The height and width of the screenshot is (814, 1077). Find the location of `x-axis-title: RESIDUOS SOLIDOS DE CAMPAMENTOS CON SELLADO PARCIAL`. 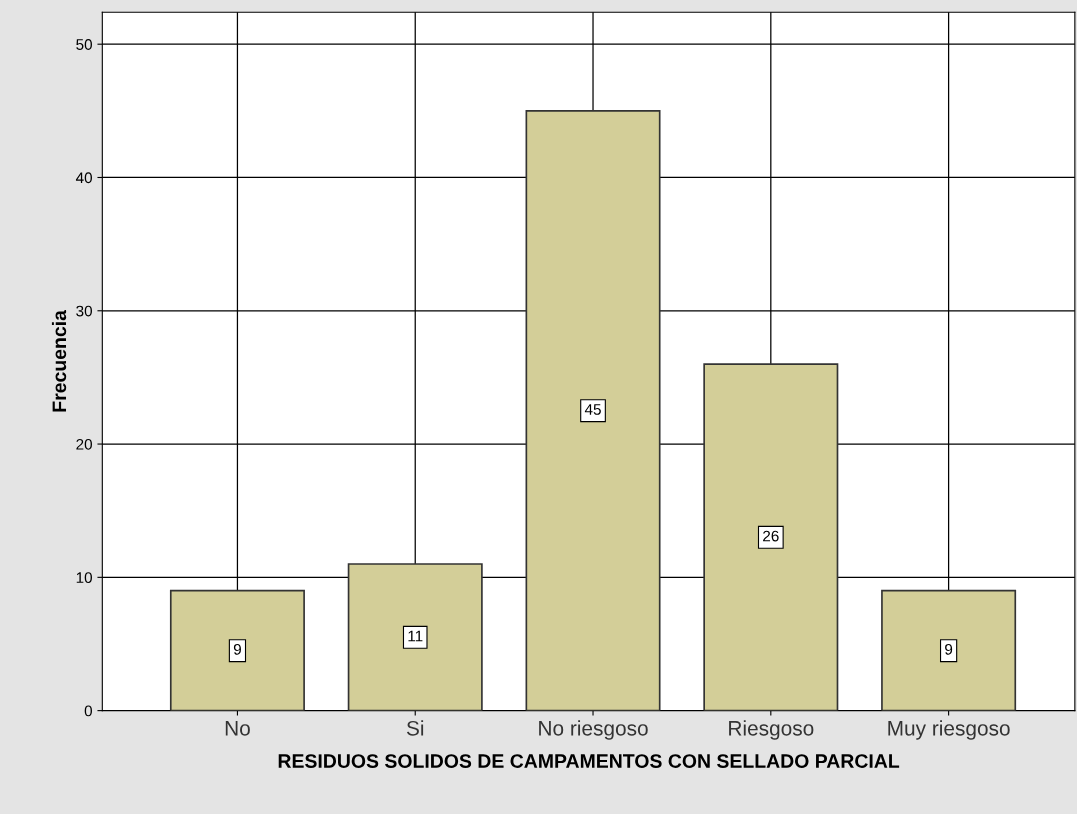

x-axis-title: RESIDUOS SOLIDOS DE CAMPAMENTOS CON SELLADO PARCIAL is located at coordinates (589, 761).